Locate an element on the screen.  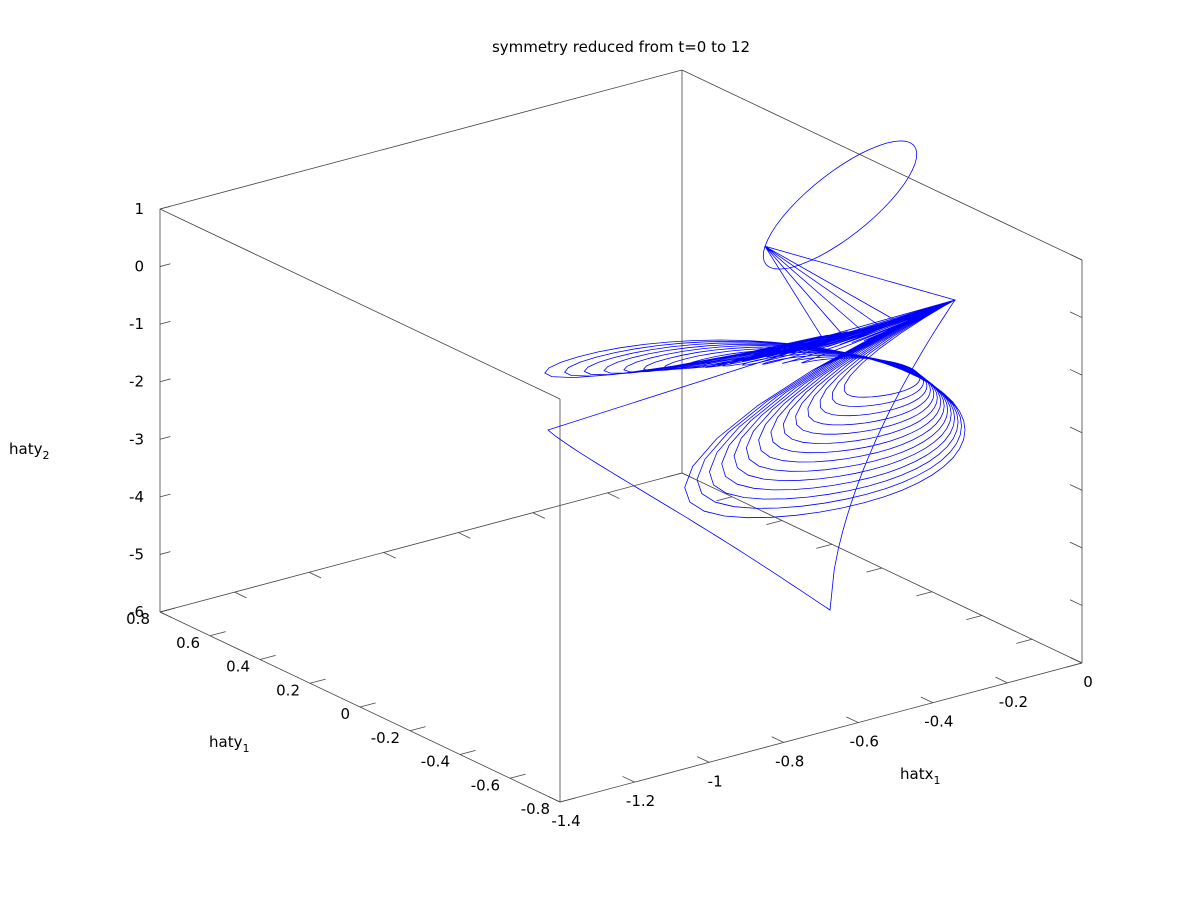
x-tick-label: -0.2 is located at coordinates (1013, 702).